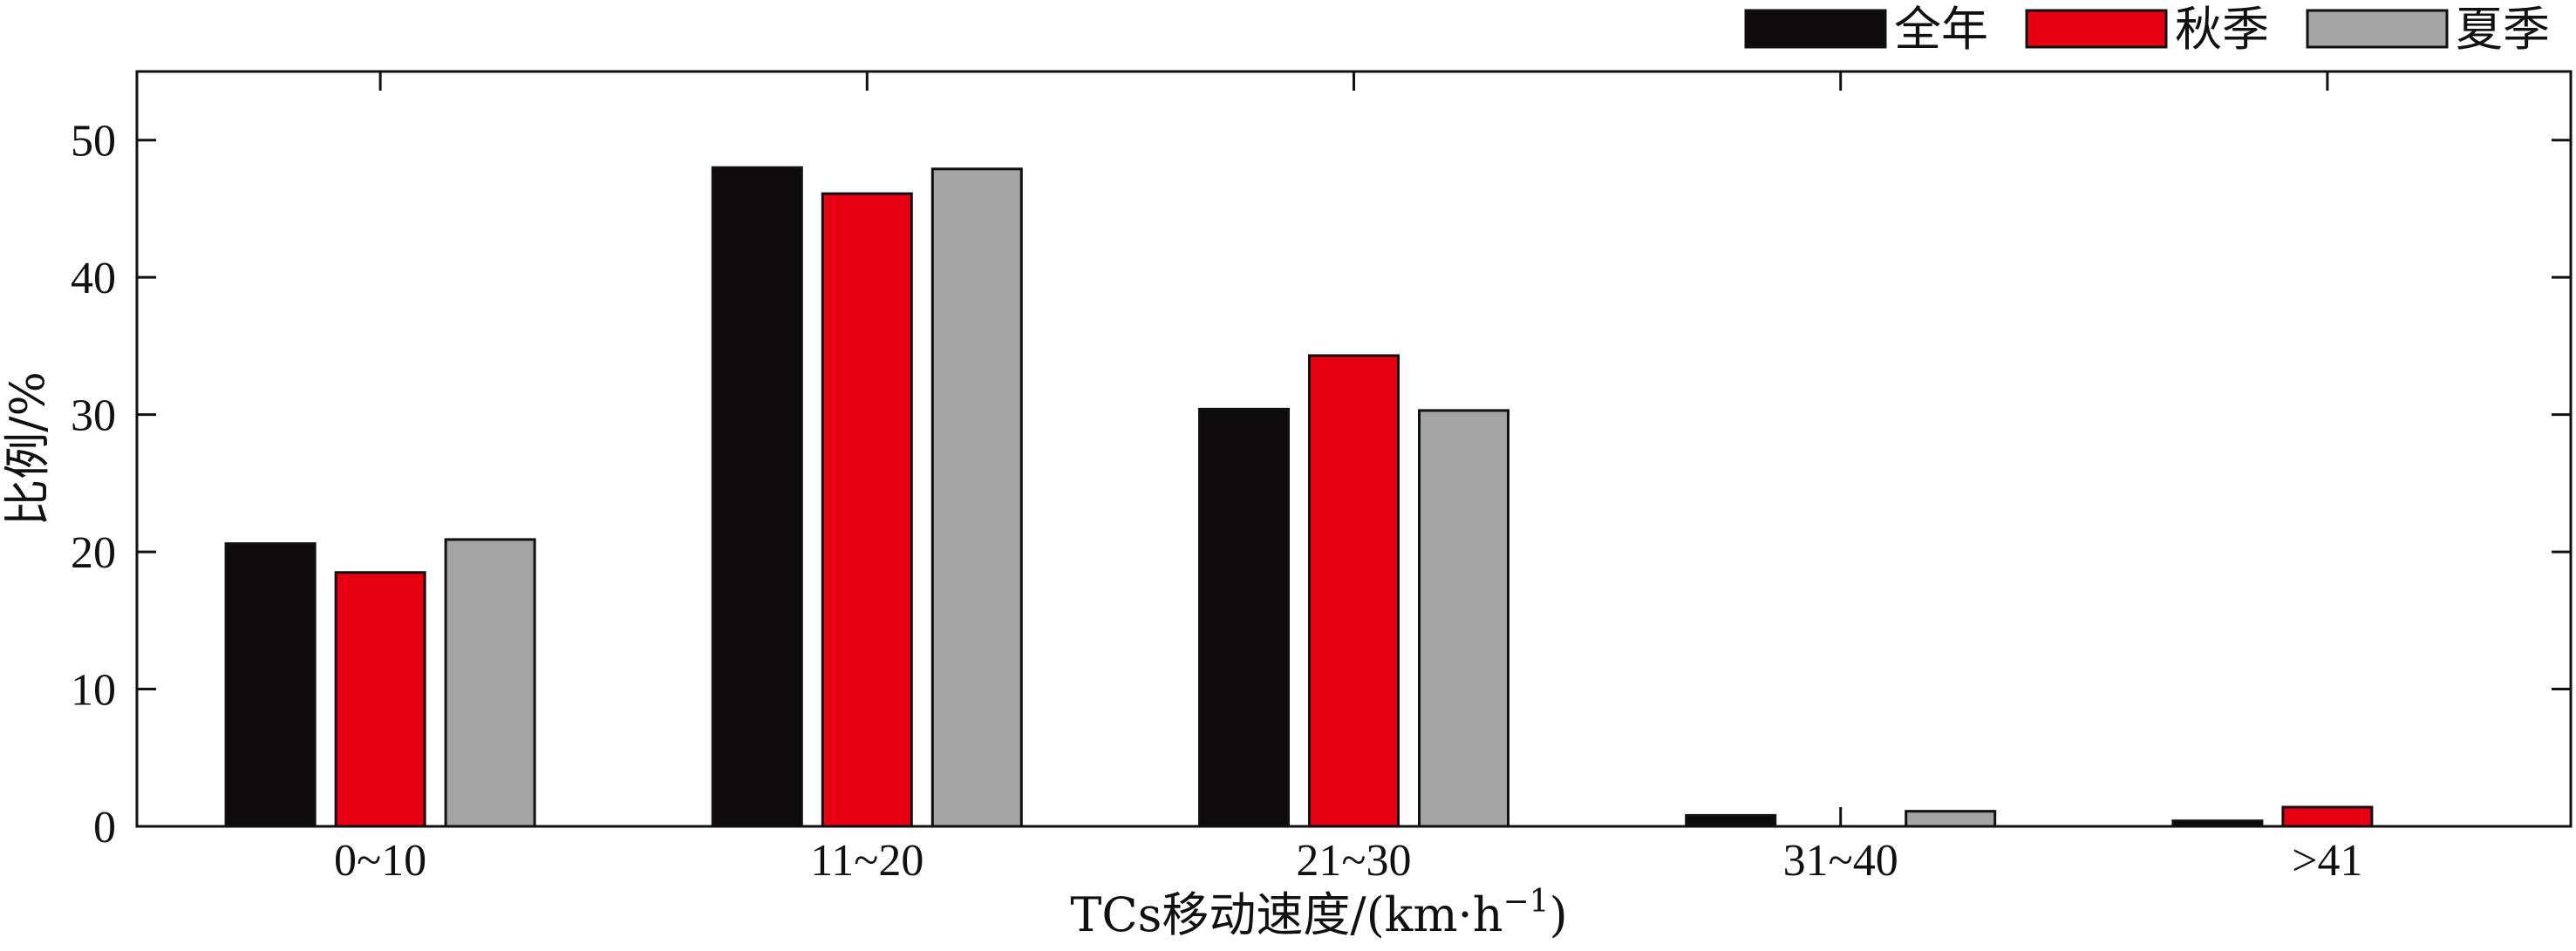 The width and height of the screenshot is (2576, 951). I want to click on legend-label: 全年, so click(1941, 29).